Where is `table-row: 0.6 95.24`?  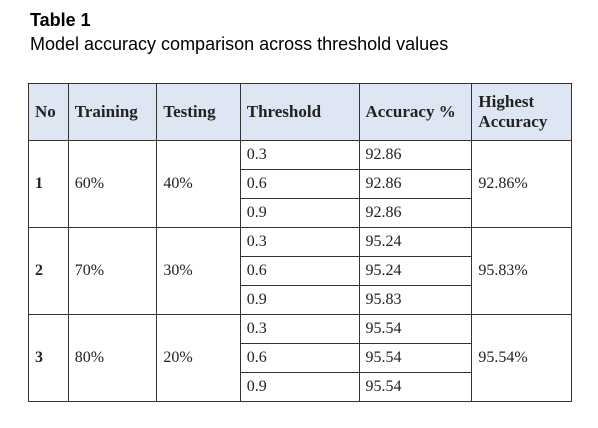
table-row: 0.6 95.24 is located at coordinates (300, 271).